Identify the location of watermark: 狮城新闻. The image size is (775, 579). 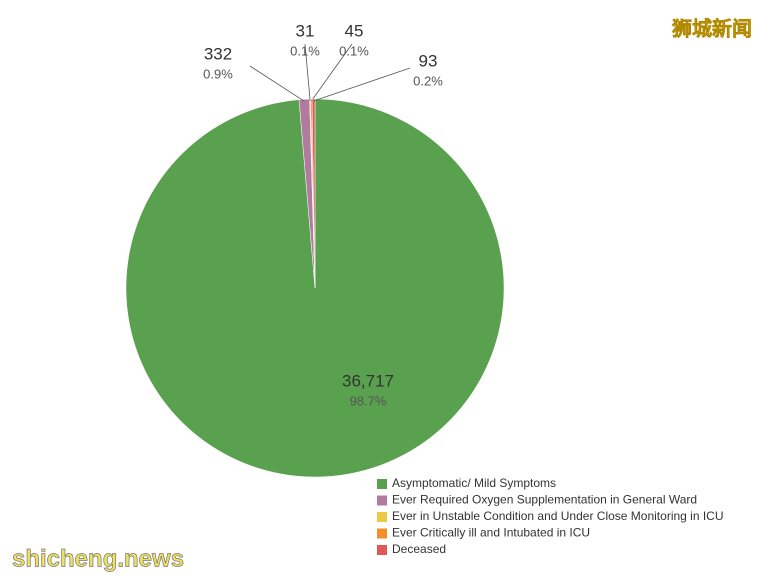
(712, 28).